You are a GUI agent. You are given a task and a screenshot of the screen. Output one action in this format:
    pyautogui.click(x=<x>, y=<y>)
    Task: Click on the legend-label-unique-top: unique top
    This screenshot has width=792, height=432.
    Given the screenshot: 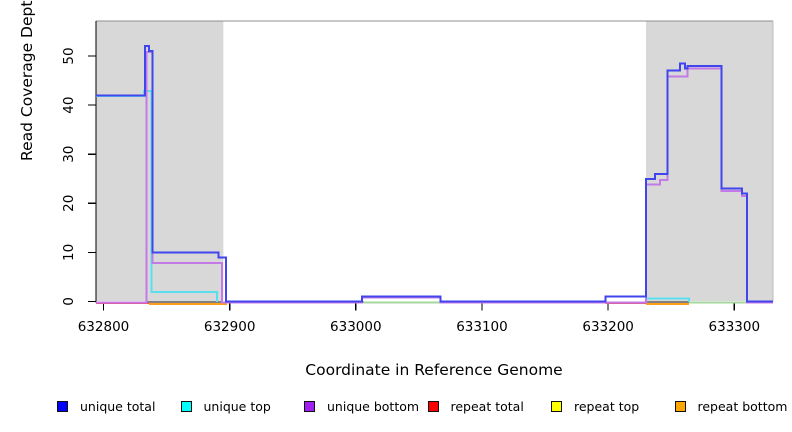 What is the action you would take?
    pyautogui.click(x=237, y=406)
    